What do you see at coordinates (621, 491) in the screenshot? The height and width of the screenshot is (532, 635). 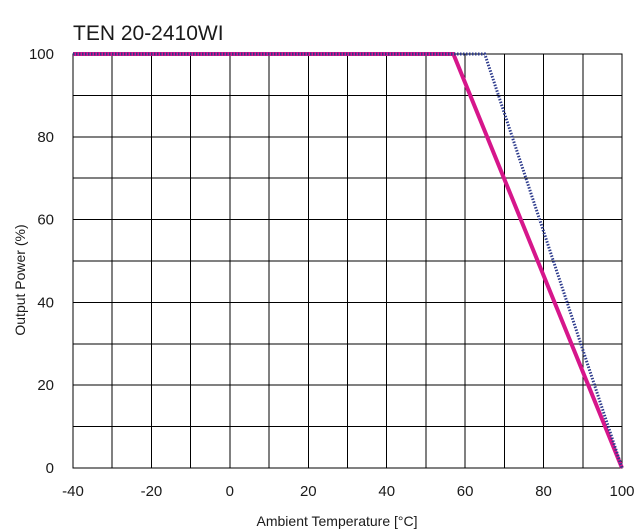 I see `x-tick-label: 100` at bounding box center [621, 491].